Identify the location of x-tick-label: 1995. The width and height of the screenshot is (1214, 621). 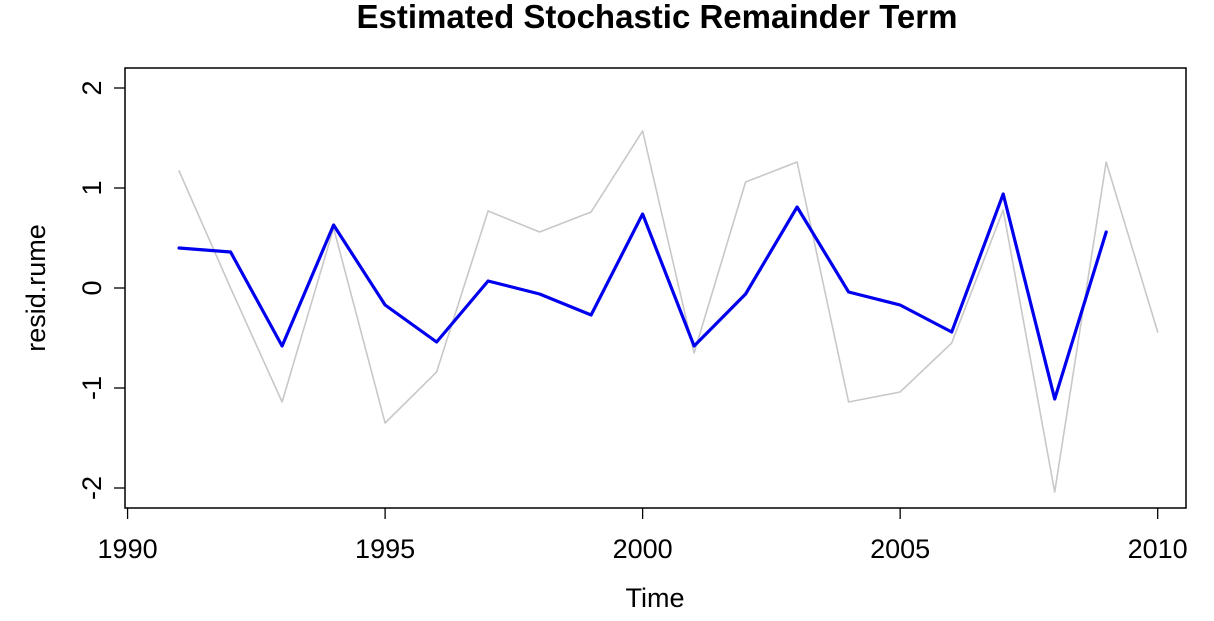
(385, 549).